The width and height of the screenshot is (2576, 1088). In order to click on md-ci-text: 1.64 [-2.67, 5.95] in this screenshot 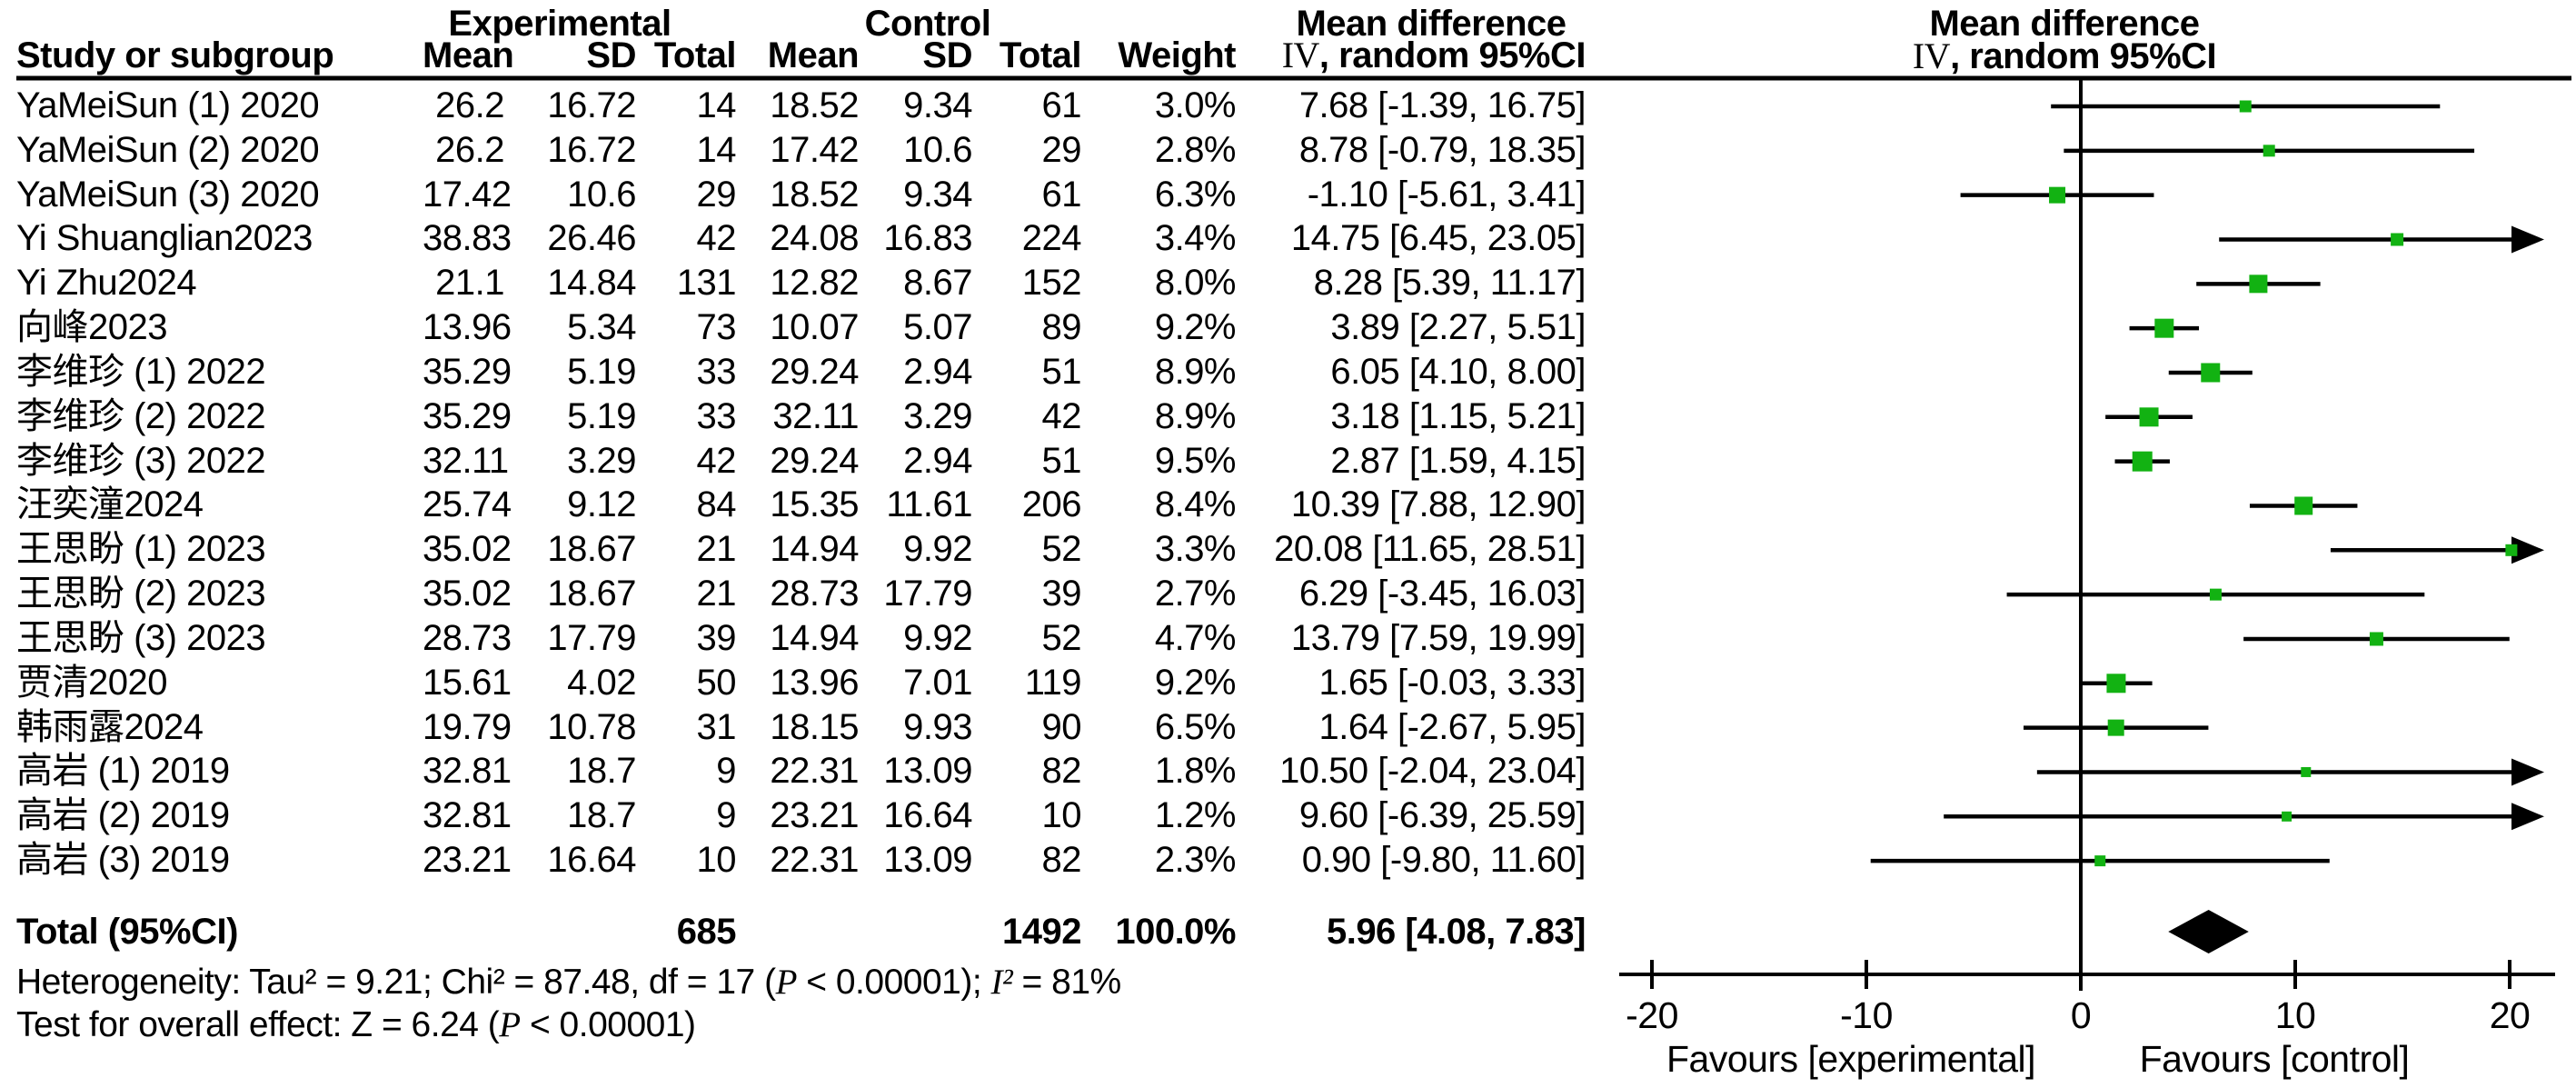, I will do `click(1452, 726)`.